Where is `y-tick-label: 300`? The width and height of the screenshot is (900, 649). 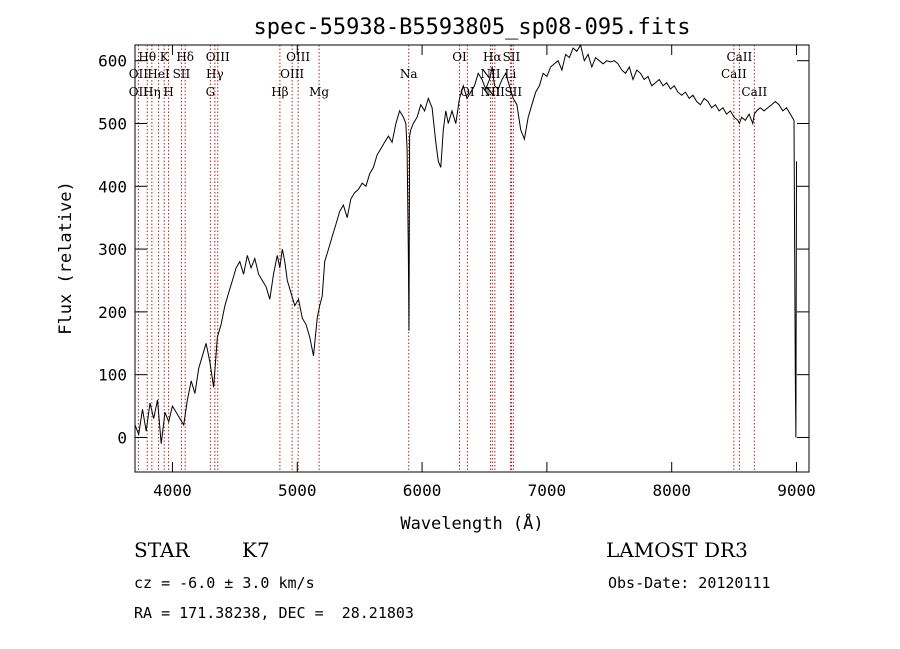
y-tick-label: 300 is located at coordinates (112, 249).